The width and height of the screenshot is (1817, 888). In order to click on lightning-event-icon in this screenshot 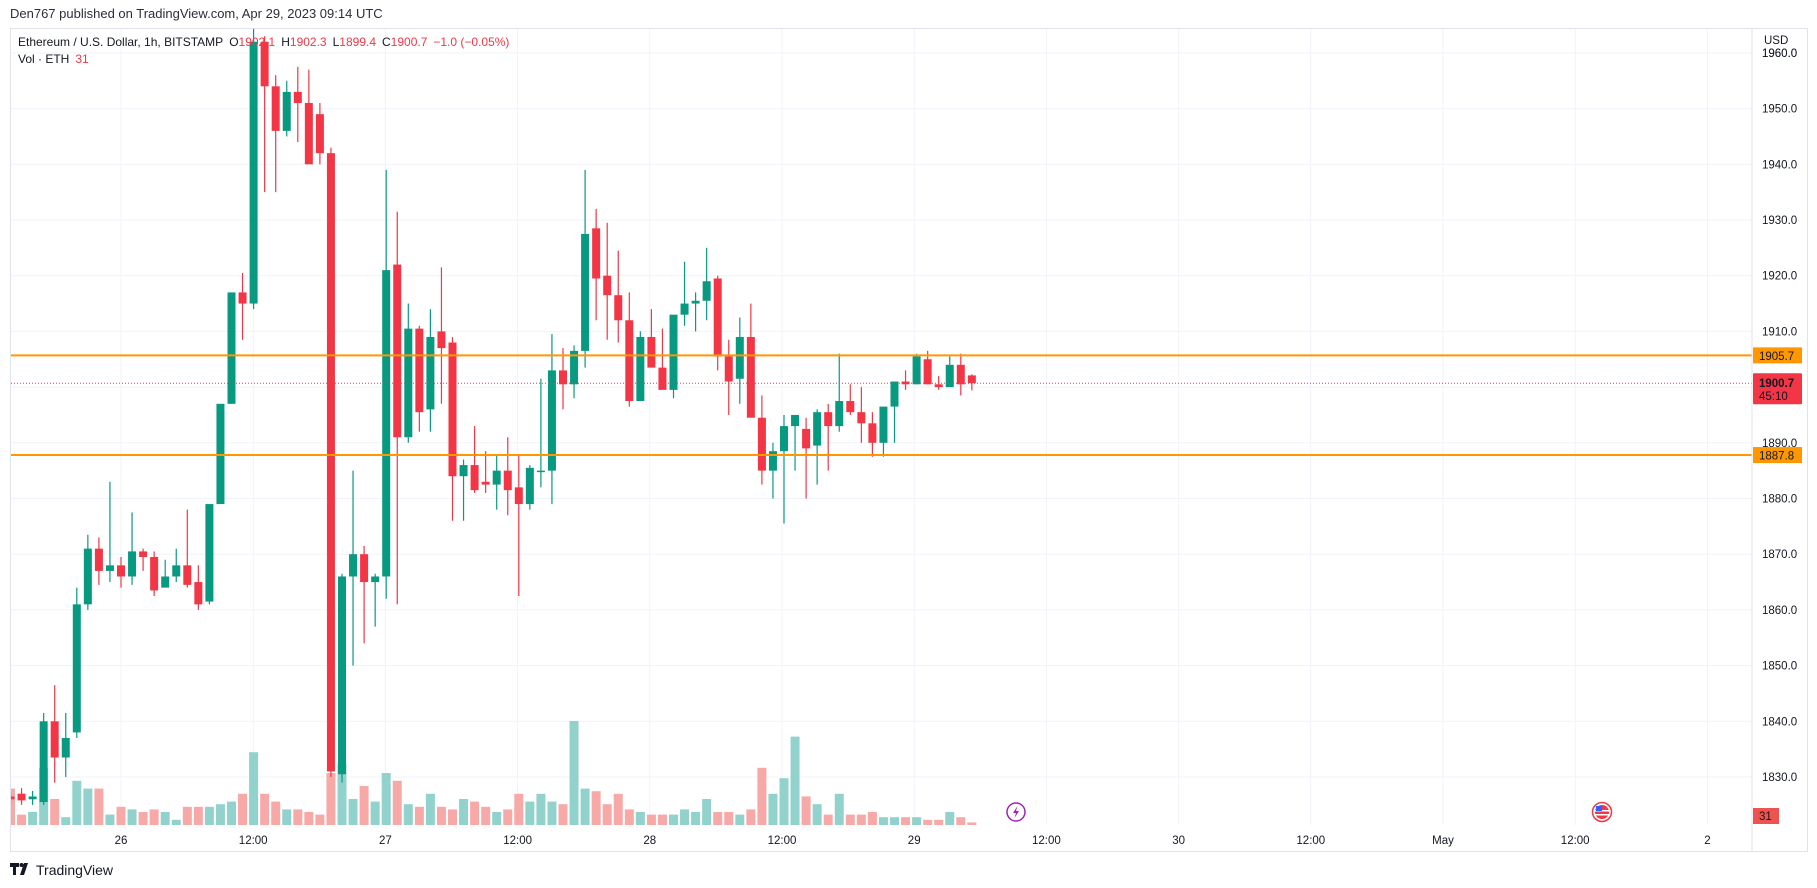, I will do `click(1016, 812)`.